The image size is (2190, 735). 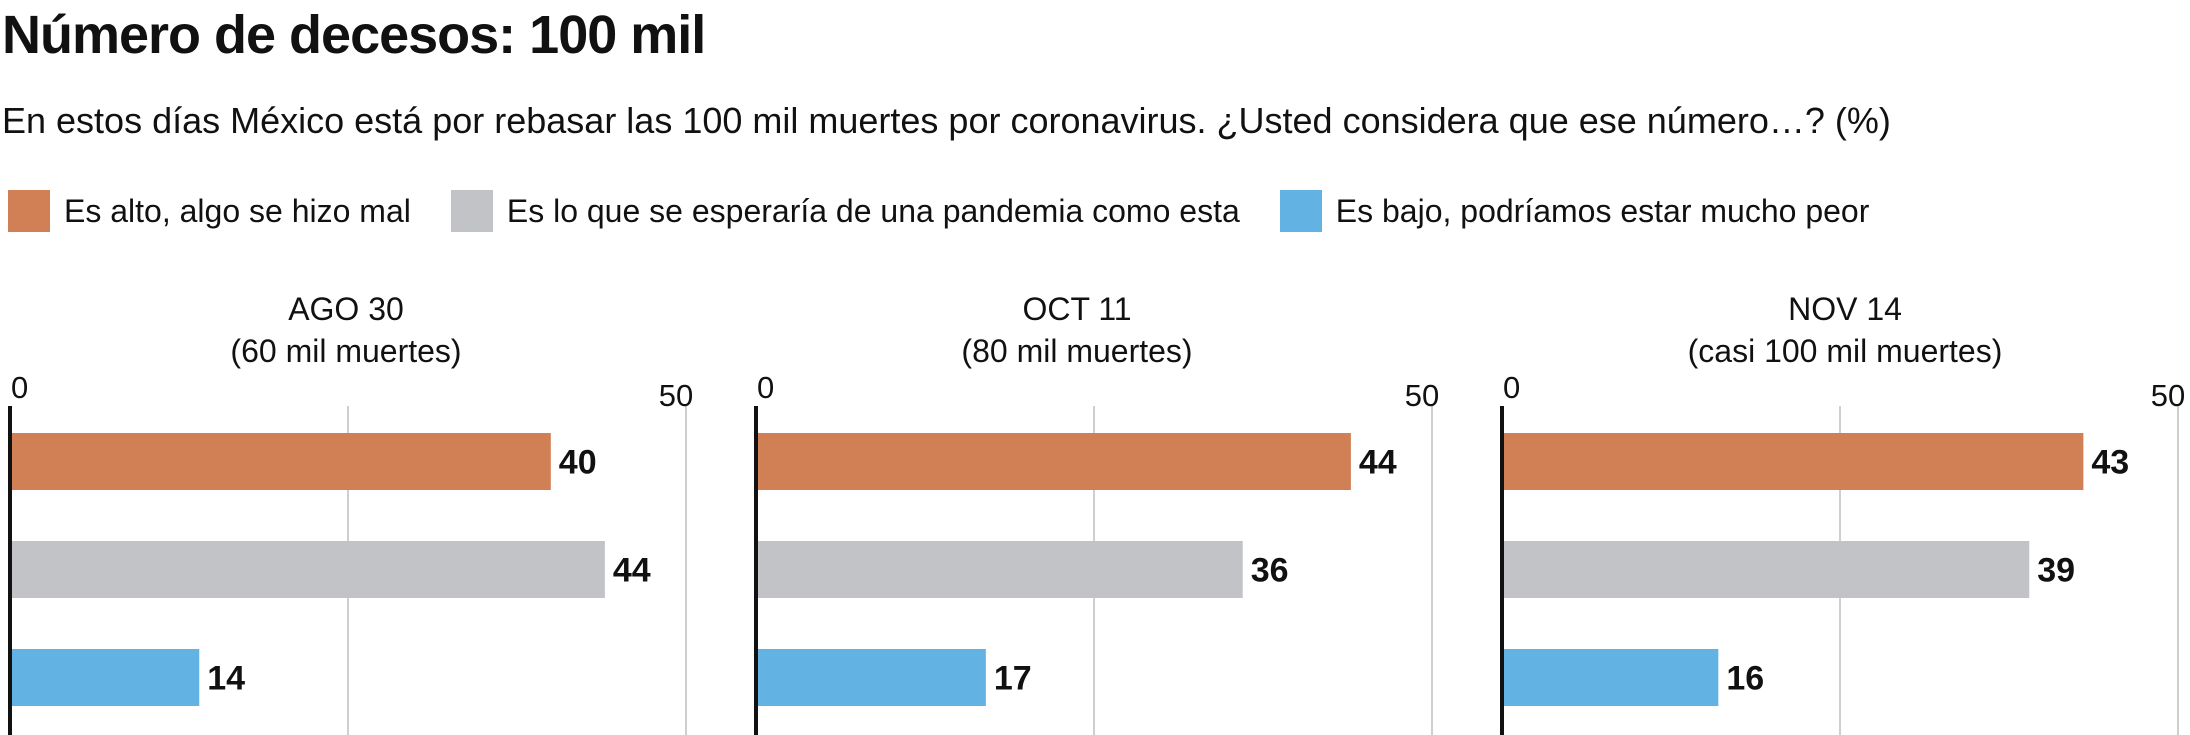 What do you see at coordinates (1077, 309) in the screenshot?
I see `panel-date: OCT 11` at bounding box center [1077, 309].